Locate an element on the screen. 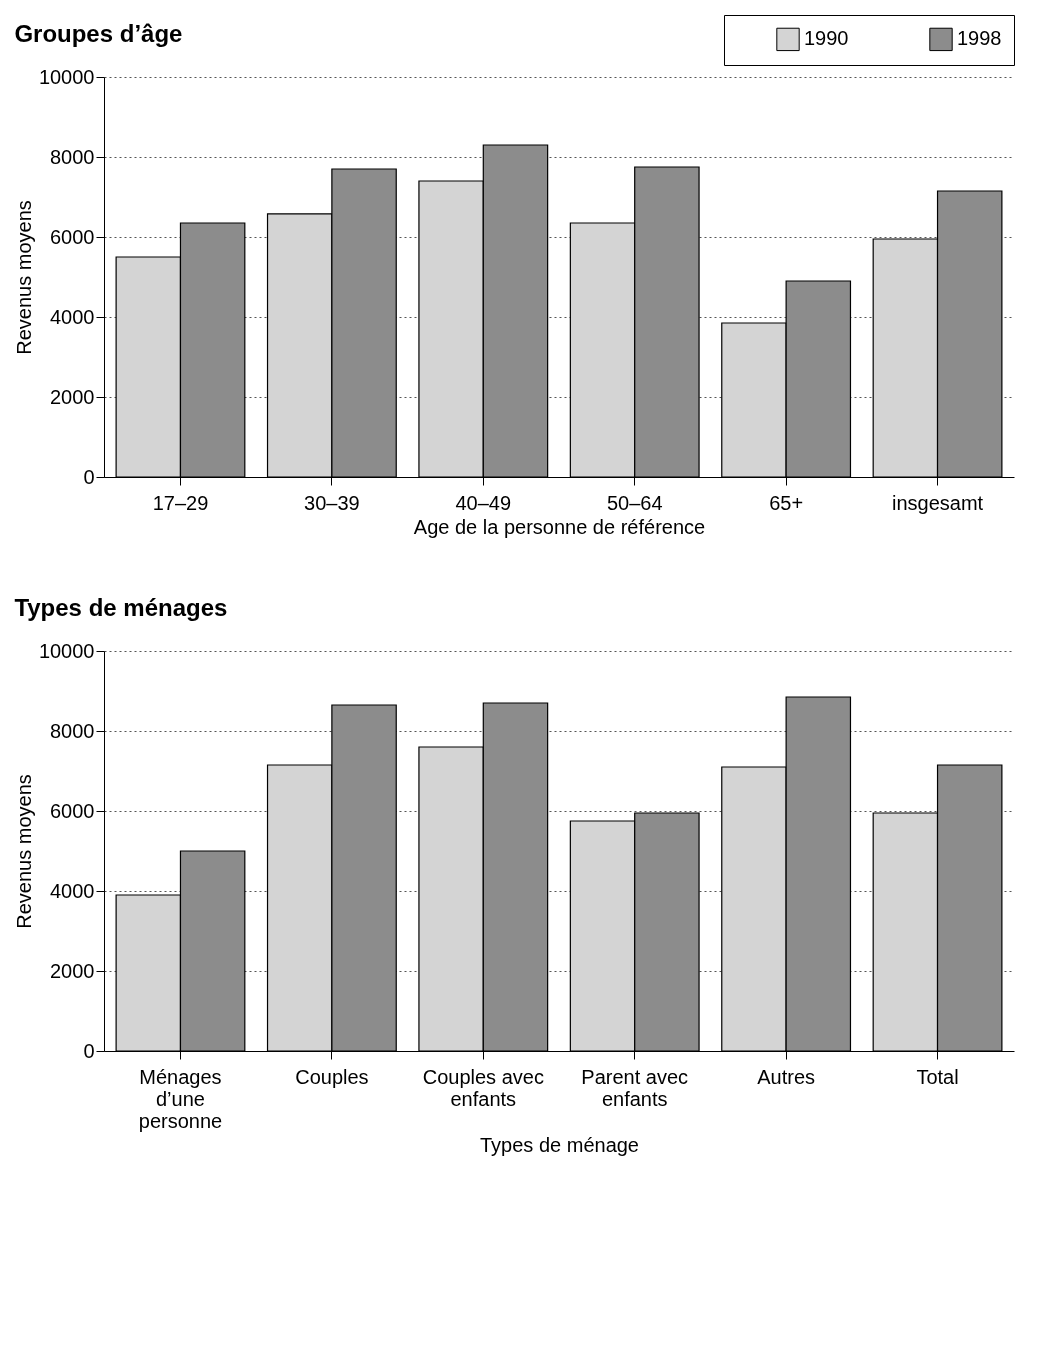 Image resolution: width=1061 pixels, height=1349 pixels. chart-title: Types de ménages is located at coordinates (121, 607).